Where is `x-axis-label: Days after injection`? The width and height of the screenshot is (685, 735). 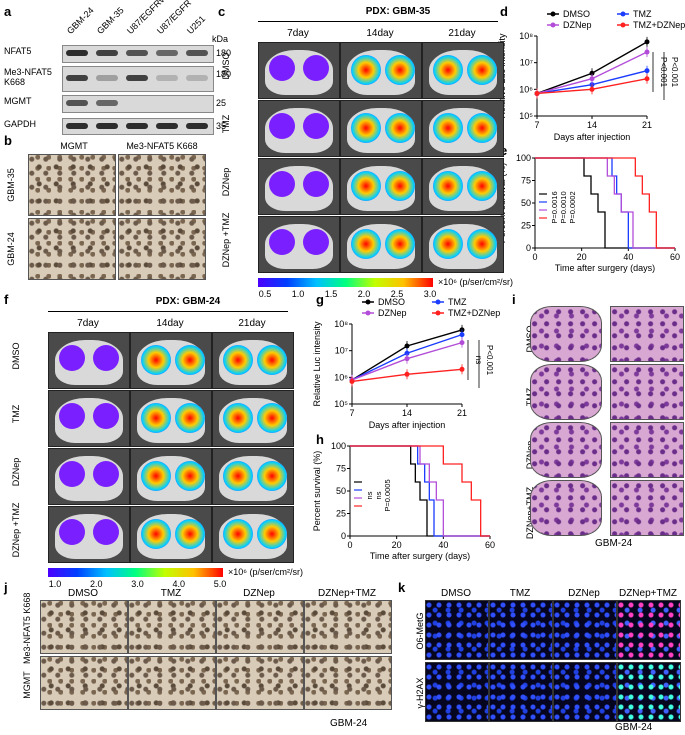 x-axis-label: Days after injection is located at coordinates (407, 425).